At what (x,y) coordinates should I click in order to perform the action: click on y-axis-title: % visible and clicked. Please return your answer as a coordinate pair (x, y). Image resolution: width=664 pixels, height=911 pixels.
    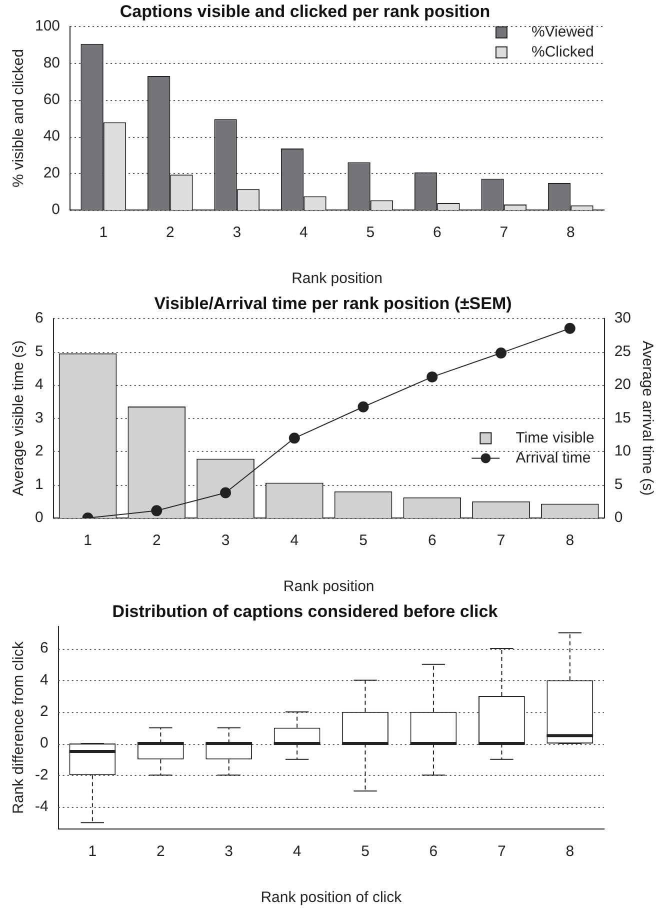
    Looking at the image, I should click on (19, 118).